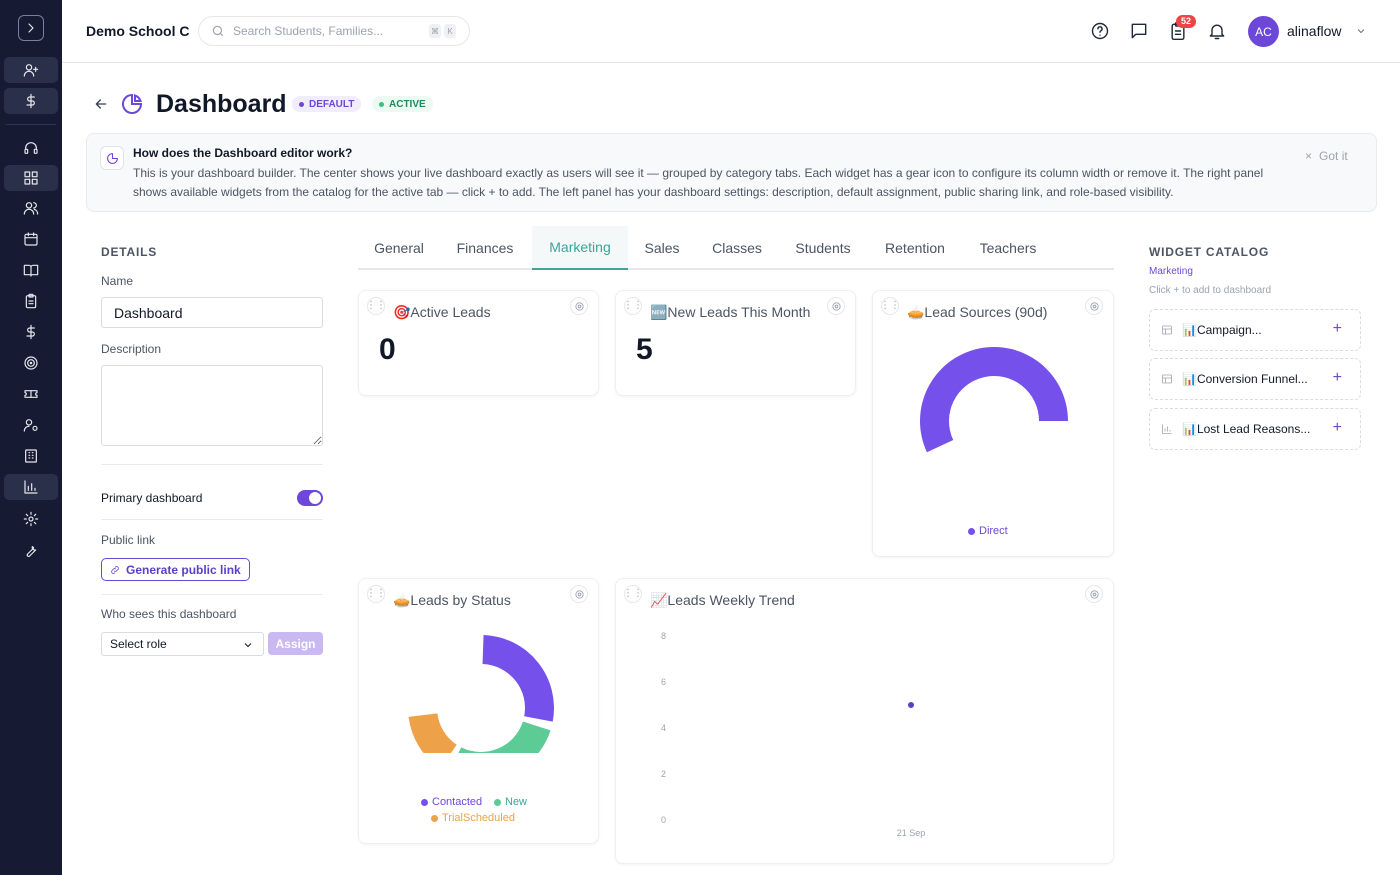  I want to click on pie-slice-contacted, so click(518, 678).